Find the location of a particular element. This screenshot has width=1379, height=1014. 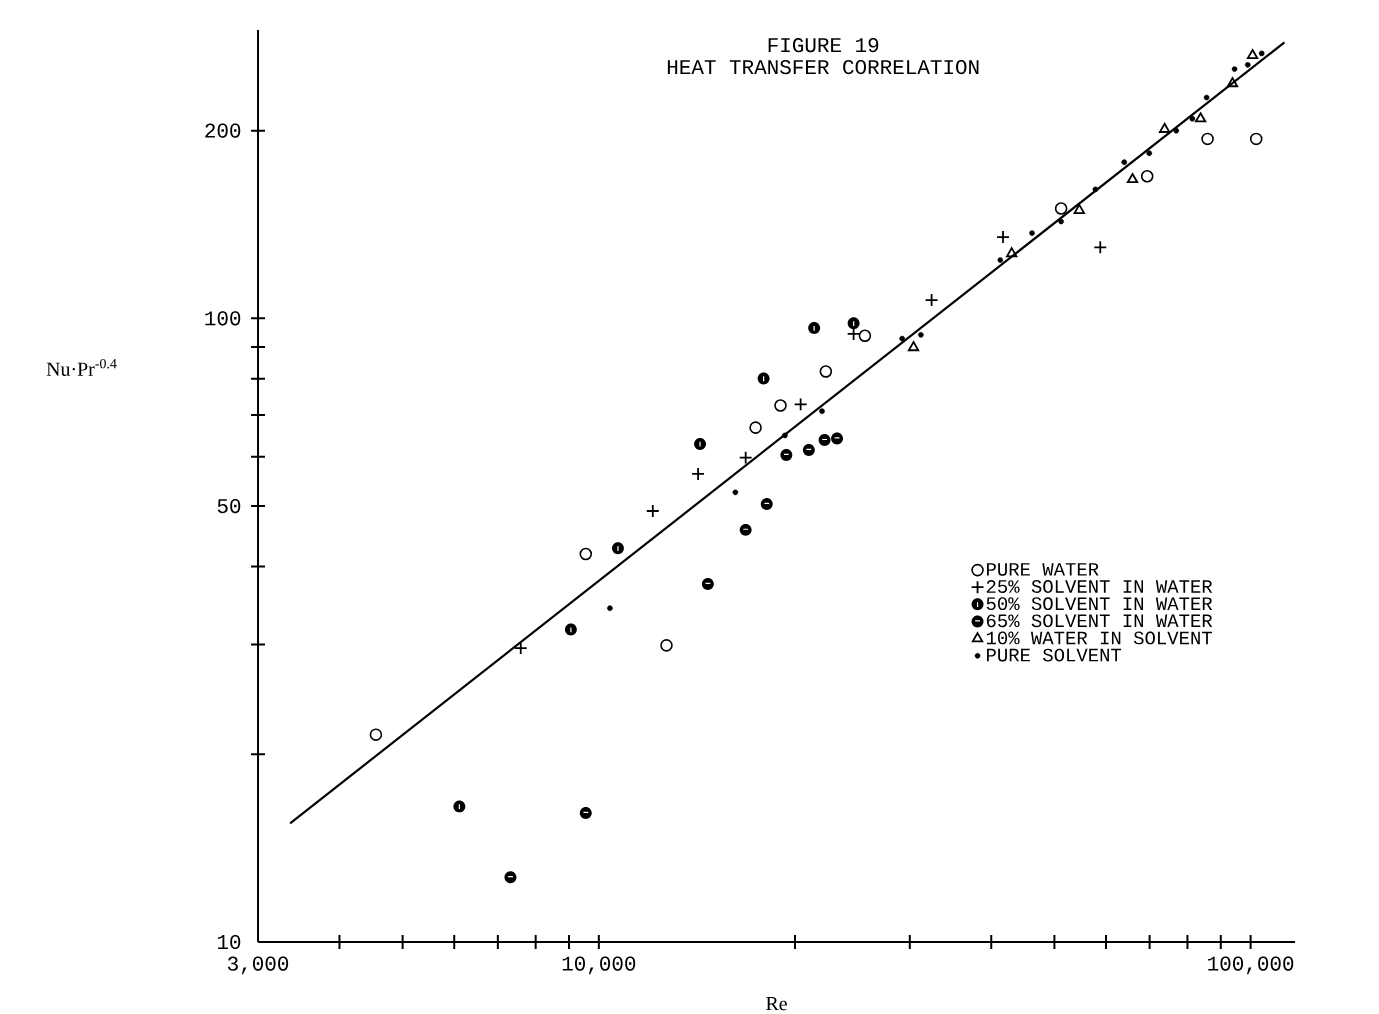

chart-title: FIGURE 19 is located at coordinates (823, 45).